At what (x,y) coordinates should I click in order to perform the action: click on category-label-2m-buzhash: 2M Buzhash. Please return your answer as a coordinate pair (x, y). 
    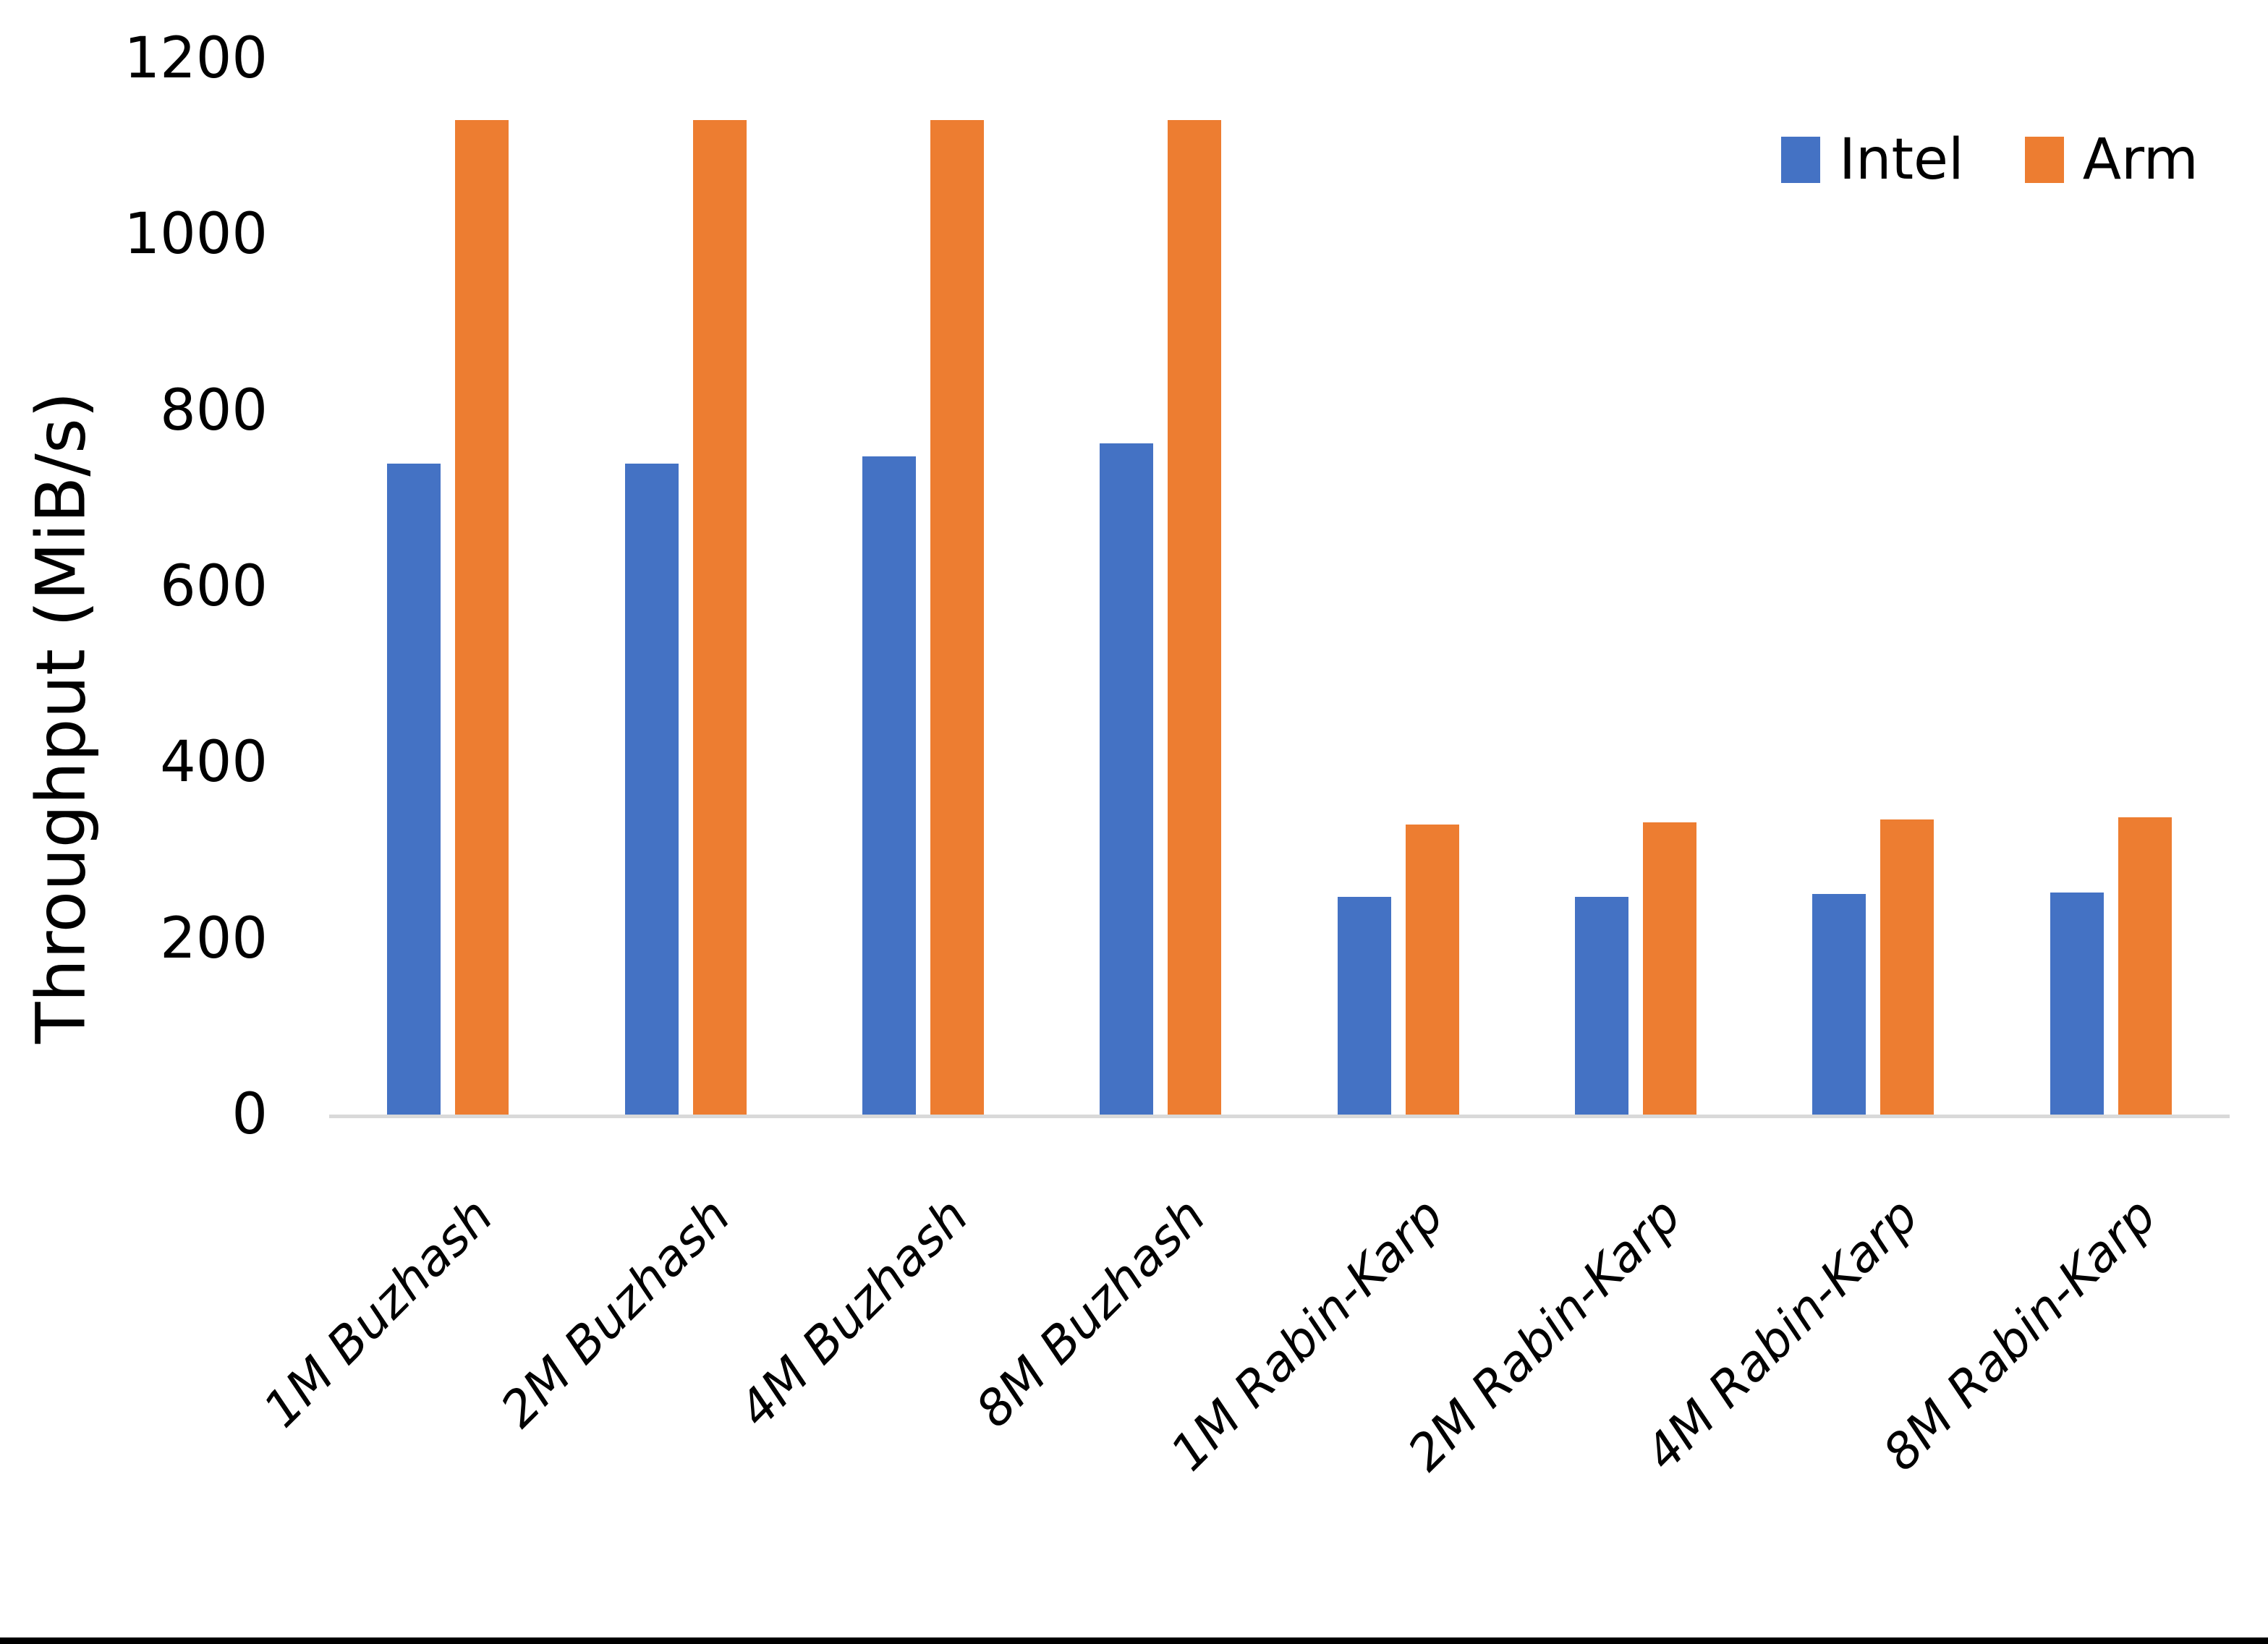
    Looking at the image, I should click on (616, 1313).